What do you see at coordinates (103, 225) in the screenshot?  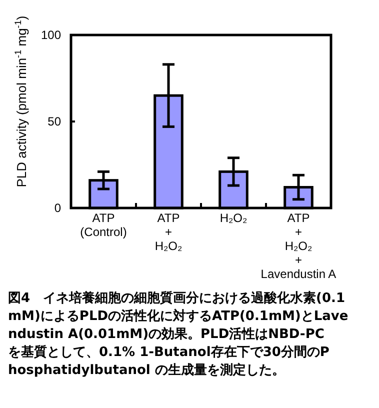 I see `x-tick-label: ATP (Control)` at bounding box center [103, 225].